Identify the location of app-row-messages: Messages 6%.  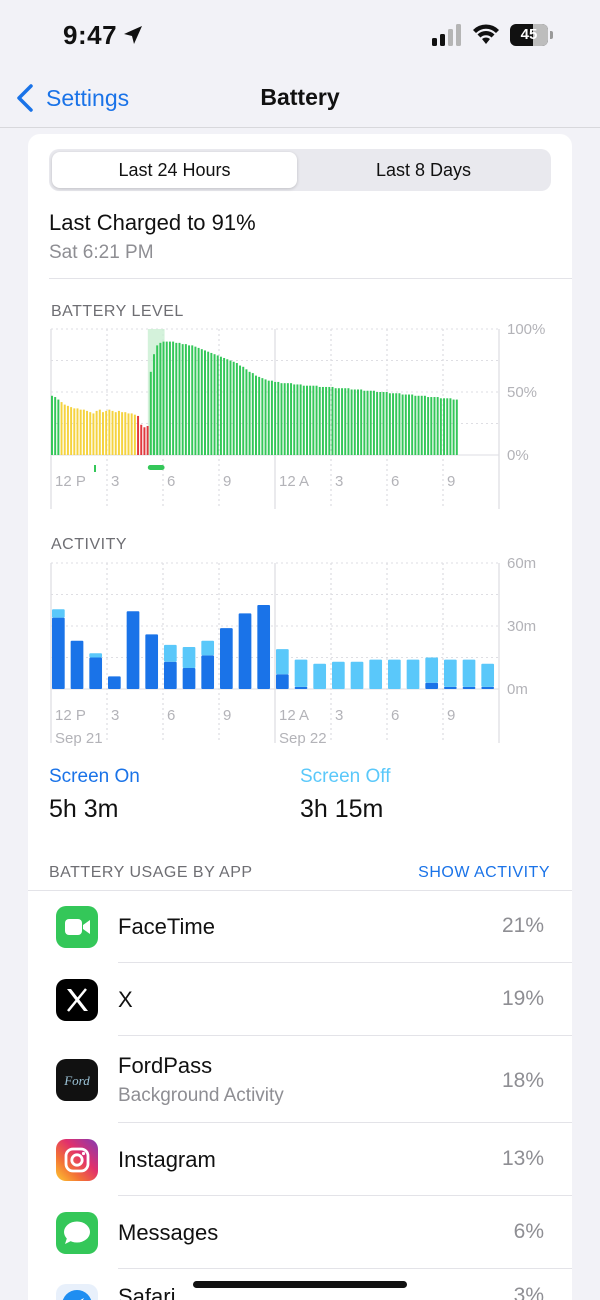
(300, 1233).